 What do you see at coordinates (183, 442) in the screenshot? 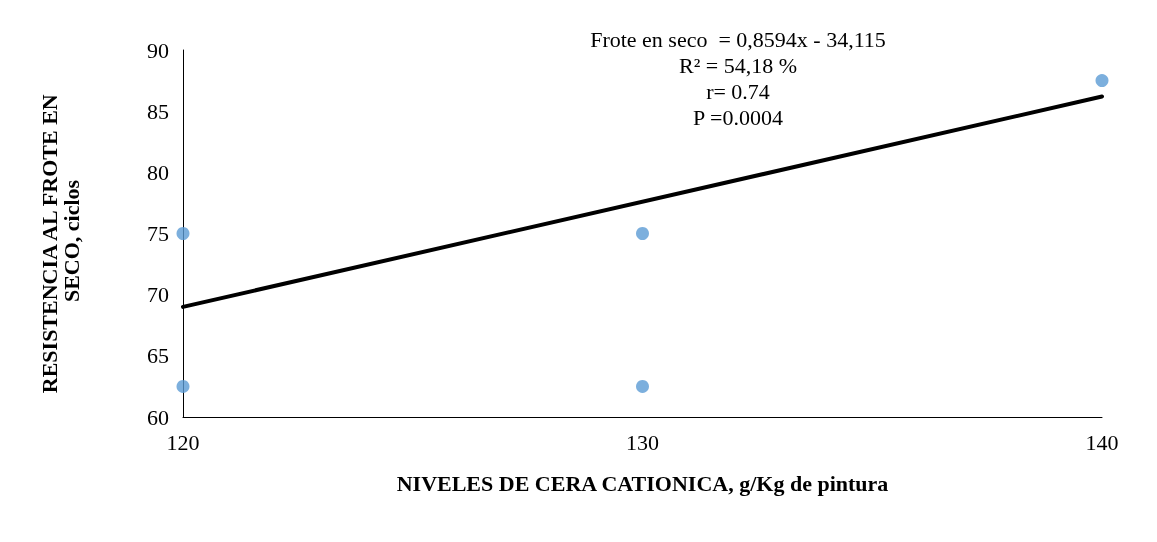
I see `x-tick-label: 120` at bounding box center [183, 442].